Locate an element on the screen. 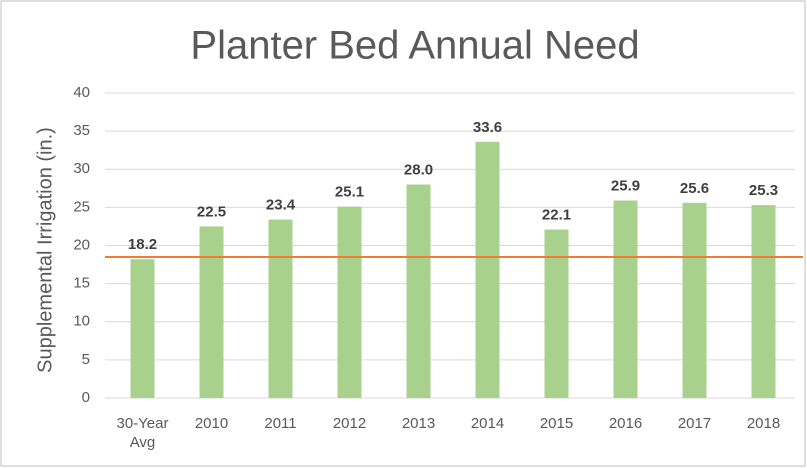 The image size is (807, 468). data-label: 33.6 is located at coordinates (487, 127).